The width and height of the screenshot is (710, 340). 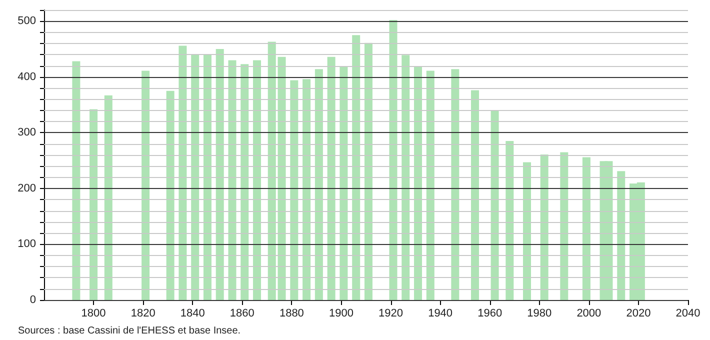 What do you see at coordinates (391, 314) in the screenshot?
I see `x-tick-label: 1920` at bounding box center [391, 314].